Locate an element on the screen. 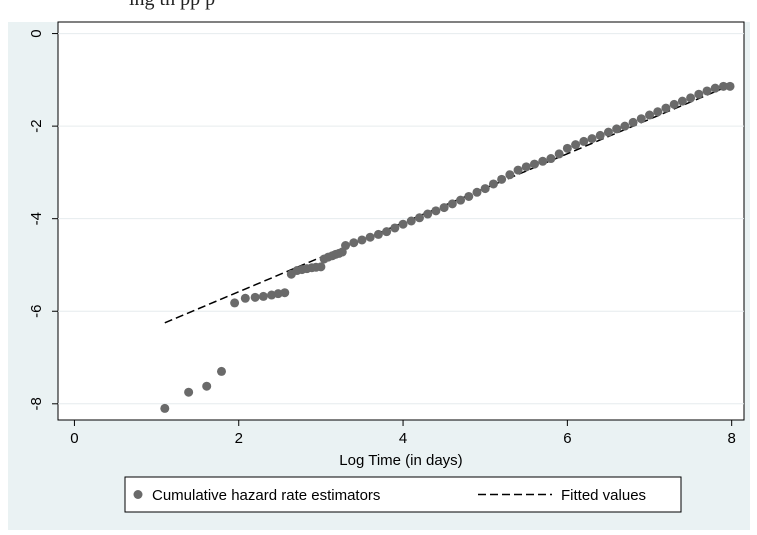  y-tick-label: -4 is located at coordinates (36, 218).